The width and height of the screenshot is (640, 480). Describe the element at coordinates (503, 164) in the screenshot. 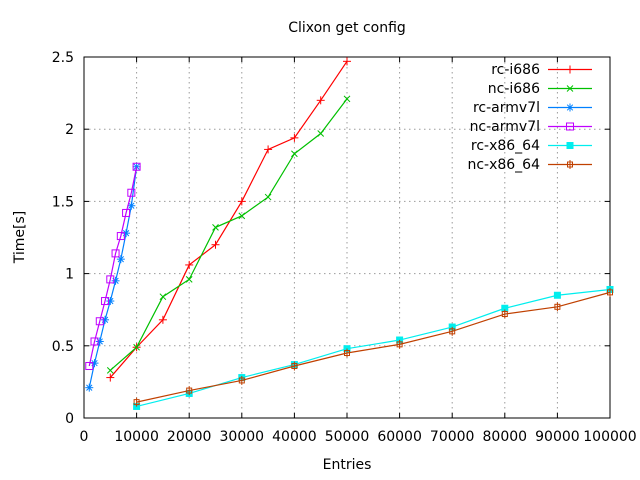

I see `legend-label: nc-x86_64` at that location.